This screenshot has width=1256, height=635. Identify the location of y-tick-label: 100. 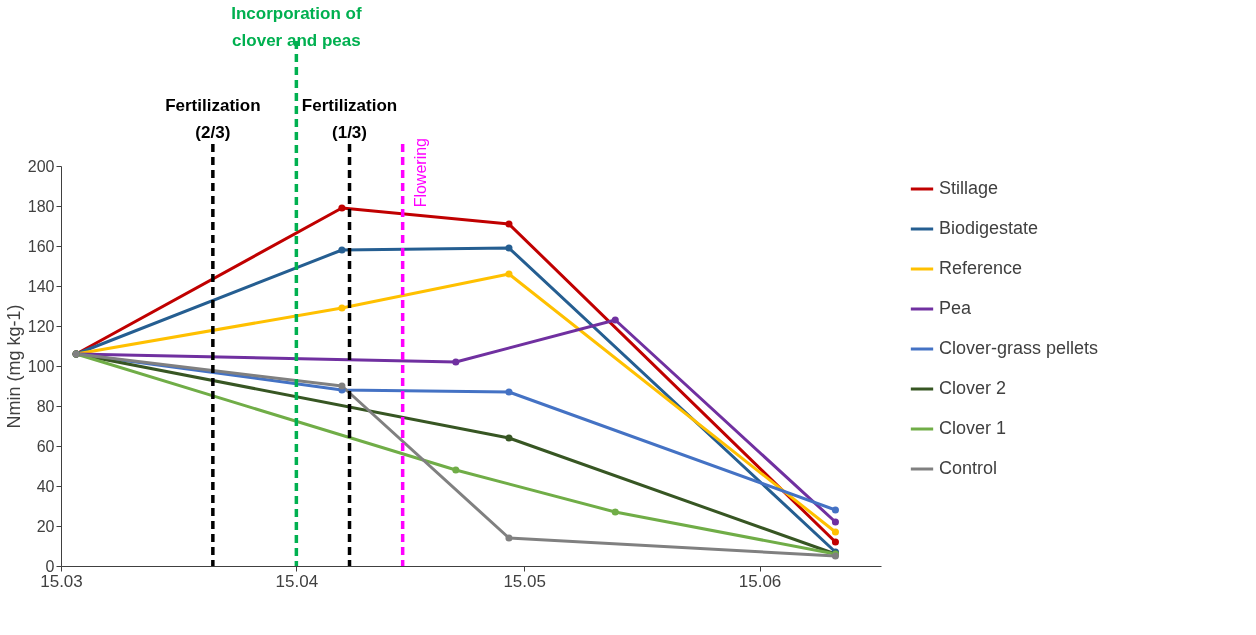
(41, 366).